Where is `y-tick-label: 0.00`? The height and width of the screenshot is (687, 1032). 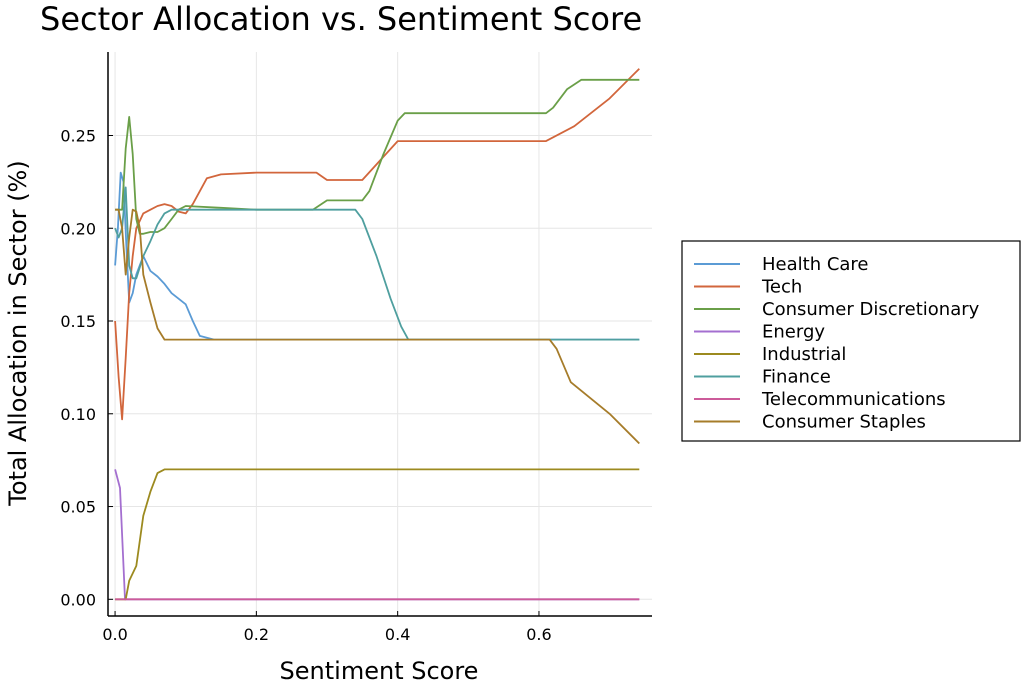
y-tick-label: 0.00 is located at coordinates (78, 599).